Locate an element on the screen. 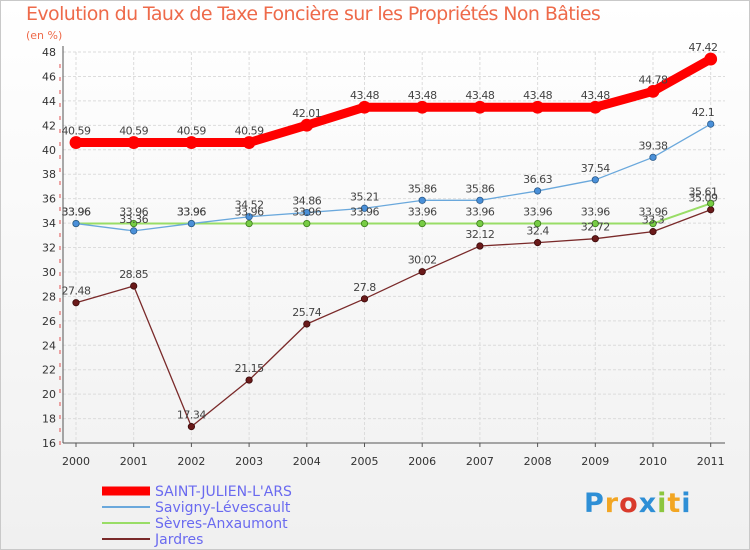 The width and height of the screenshot is (750, 550). legend-label: Sèvres-Anxaumont is located at coordinates (221, 524).